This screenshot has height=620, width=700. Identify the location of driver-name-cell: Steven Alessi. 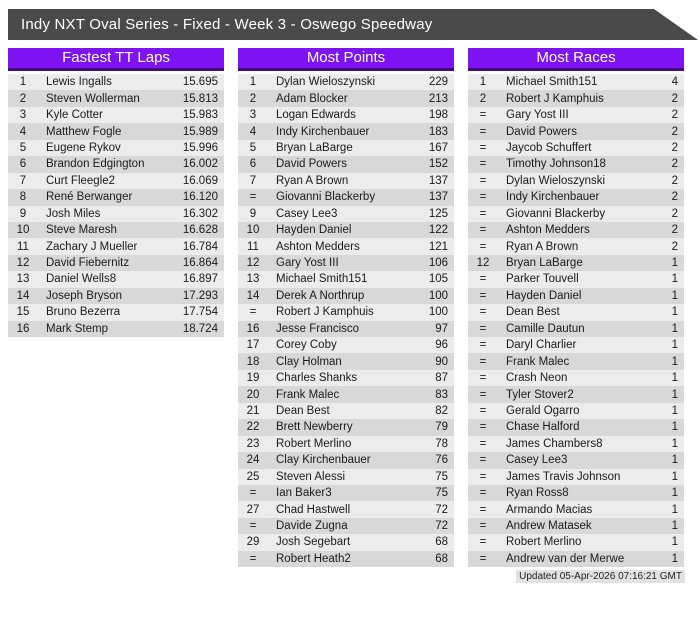
(311, 476).